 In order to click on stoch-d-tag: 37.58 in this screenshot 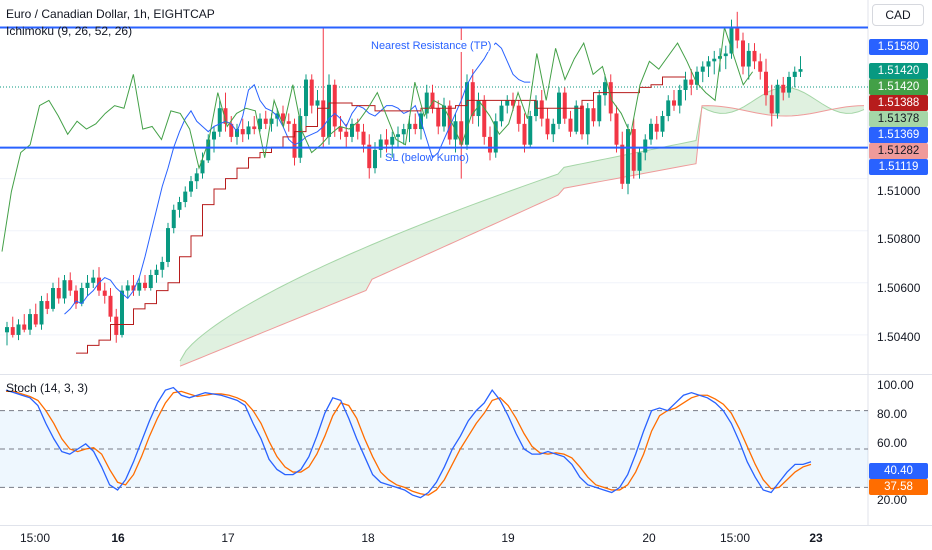, I will do `click(898, 487)`.